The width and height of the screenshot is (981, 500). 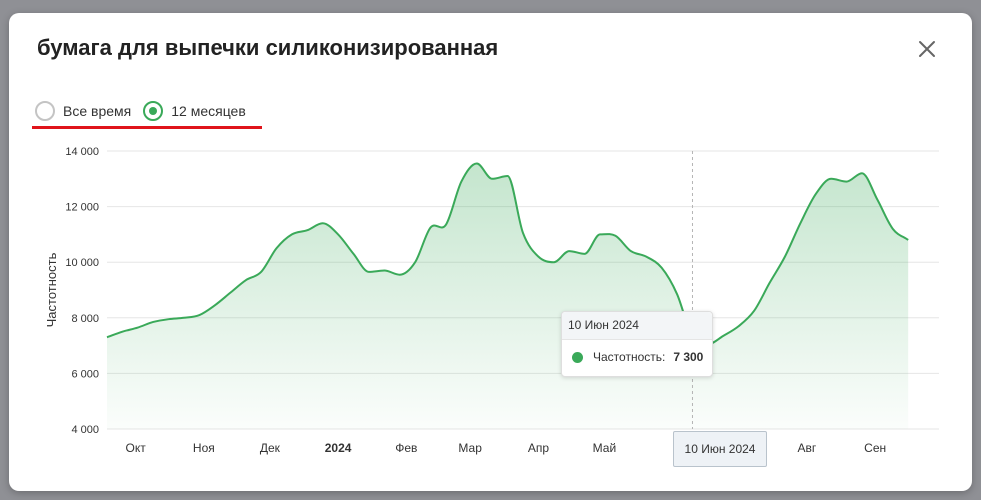 I want to click on radio-12-months-label: 12 месяцев, so click(x=208, y=111).